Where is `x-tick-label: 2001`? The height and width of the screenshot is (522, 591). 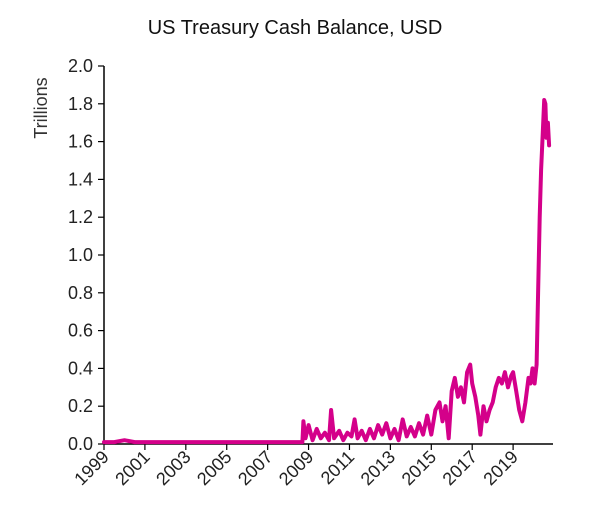
x-tick-label: 2001 is located at coordinates (132, 468).